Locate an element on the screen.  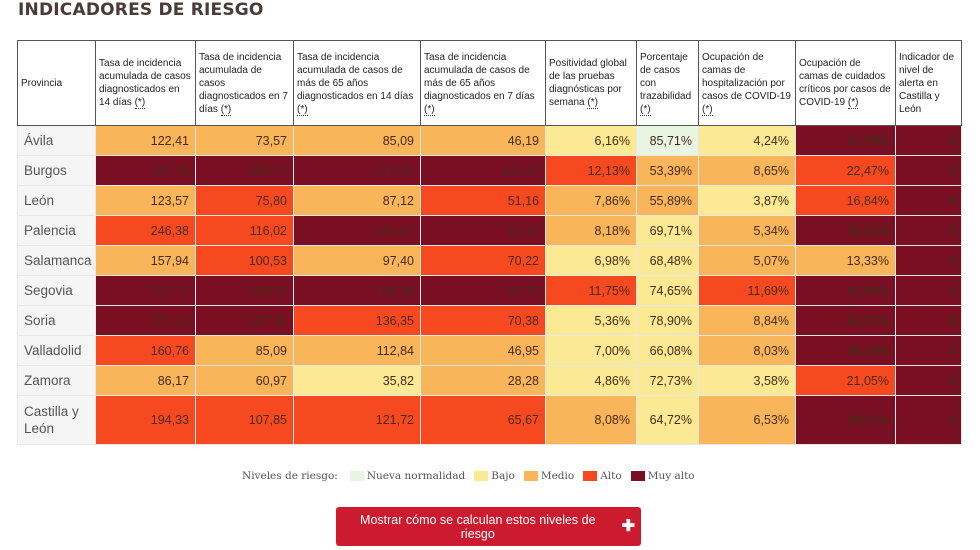
indicator-value: 6,16% is located at coordinates (591, 140).